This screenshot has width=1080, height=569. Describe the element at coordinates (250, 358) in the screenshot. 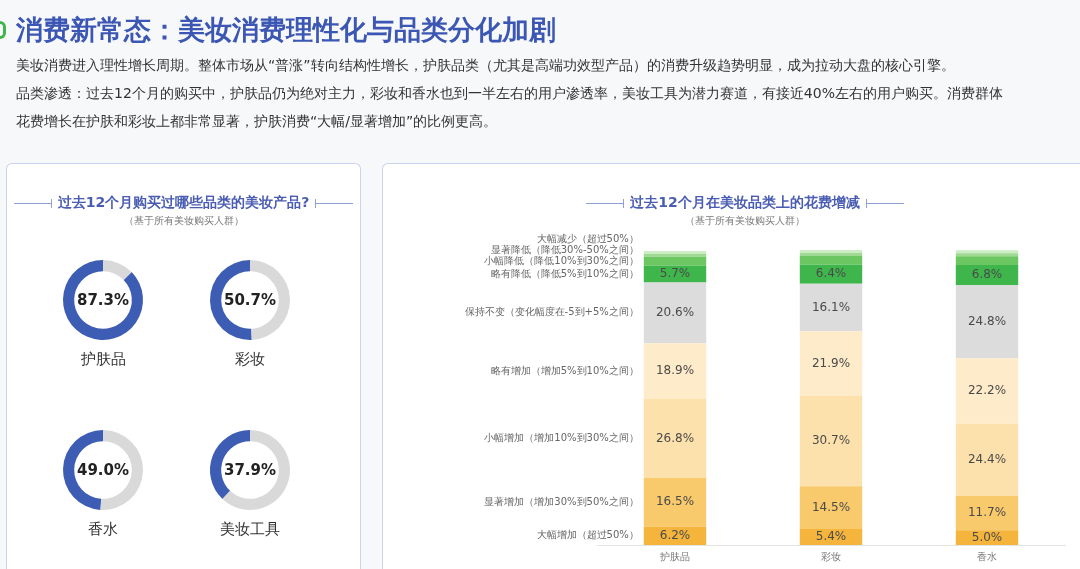

I see `text: 彩妆` at that location.